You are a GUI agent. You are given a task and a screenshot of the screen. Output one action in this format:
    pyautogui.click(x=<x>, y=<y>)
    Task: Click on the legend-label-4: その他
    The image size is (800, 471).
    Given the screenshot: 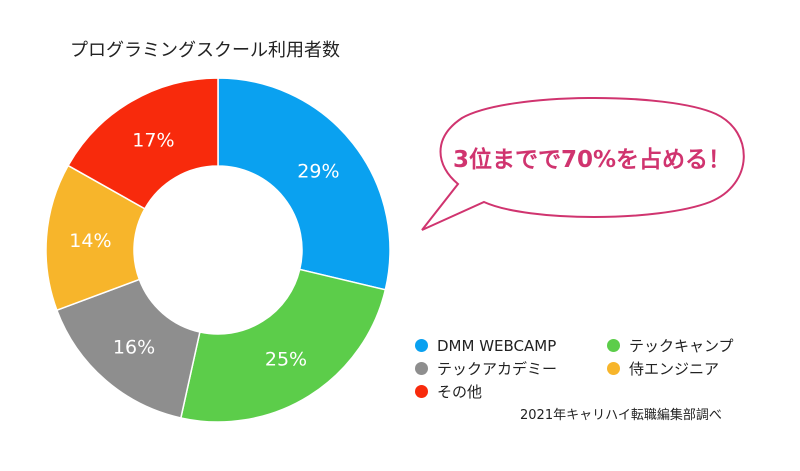 What is the action you would take?
    pyautogui.click(x=460, y=392)
    